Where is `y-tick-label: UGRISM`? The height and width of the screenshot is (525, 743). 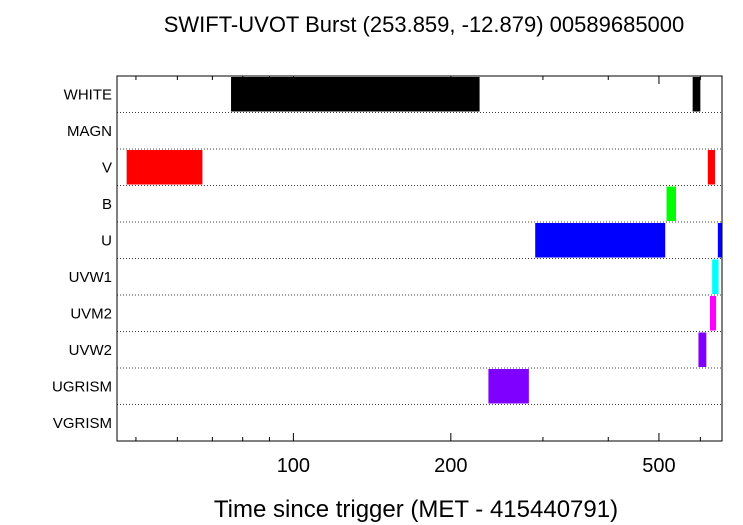
y-tick-label: UGRISM is located at coordinates (82, 386).